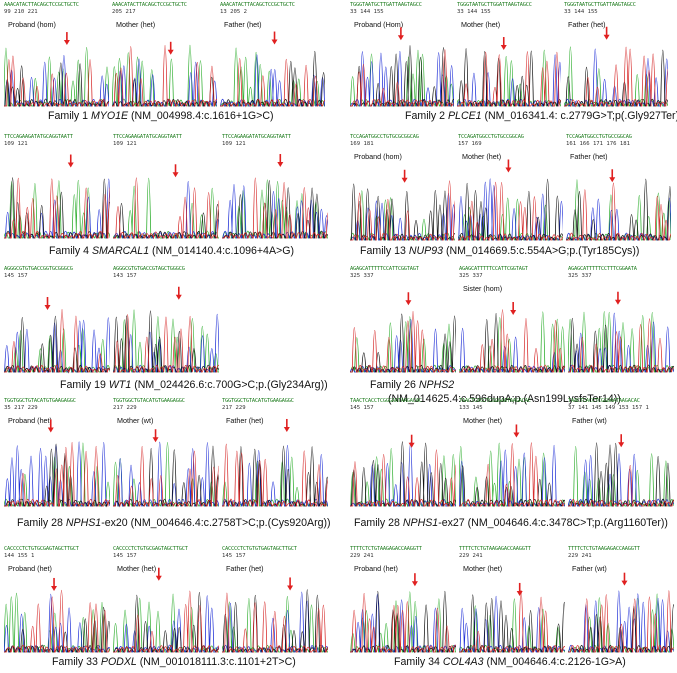  What do you see at coordinates (495, 549) in the screenshot?
I see `dna-sequence: TTTTCTCTGTAAGAGACCAAGGTT` at bounding box center [495, 549].